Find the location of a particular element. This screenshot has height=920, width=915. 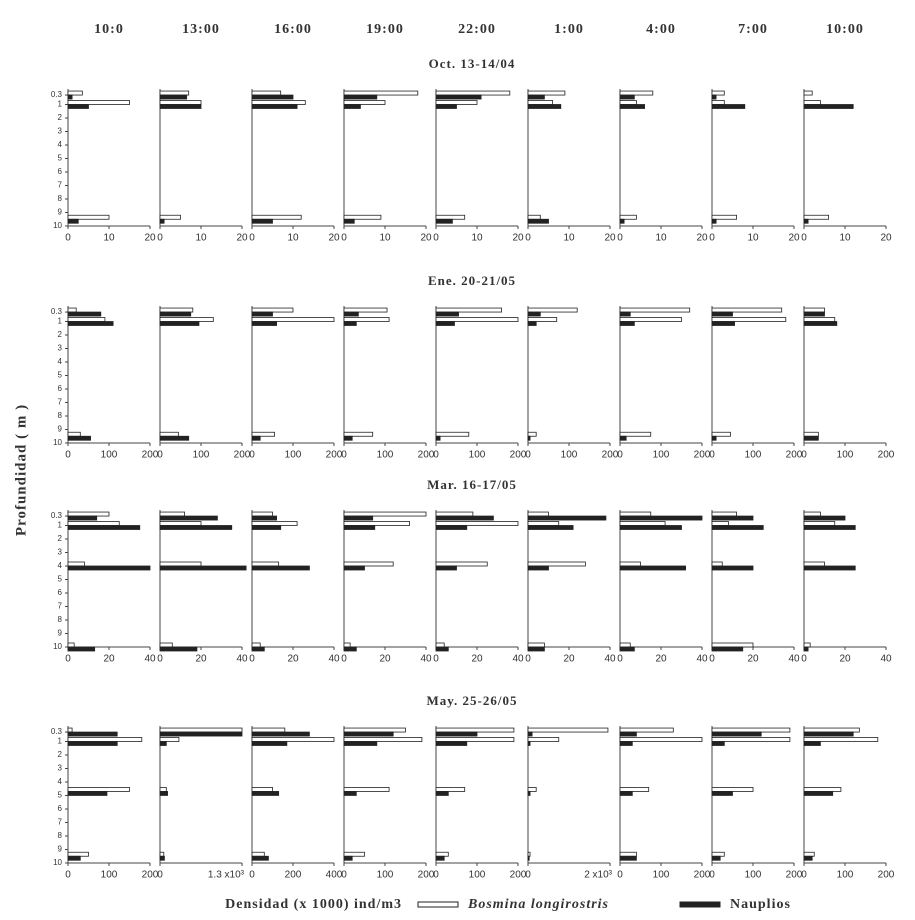

y-tick-label: 8 is located at coordinates (60, 198).